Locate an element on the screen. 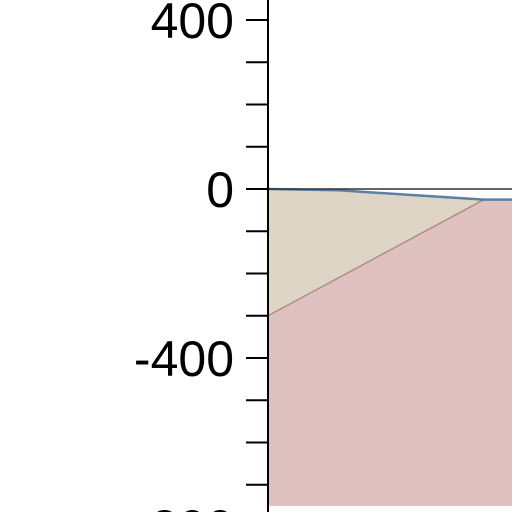 This screenshot has width=512, height=512. lines-group is located at coordinates (389, 252).